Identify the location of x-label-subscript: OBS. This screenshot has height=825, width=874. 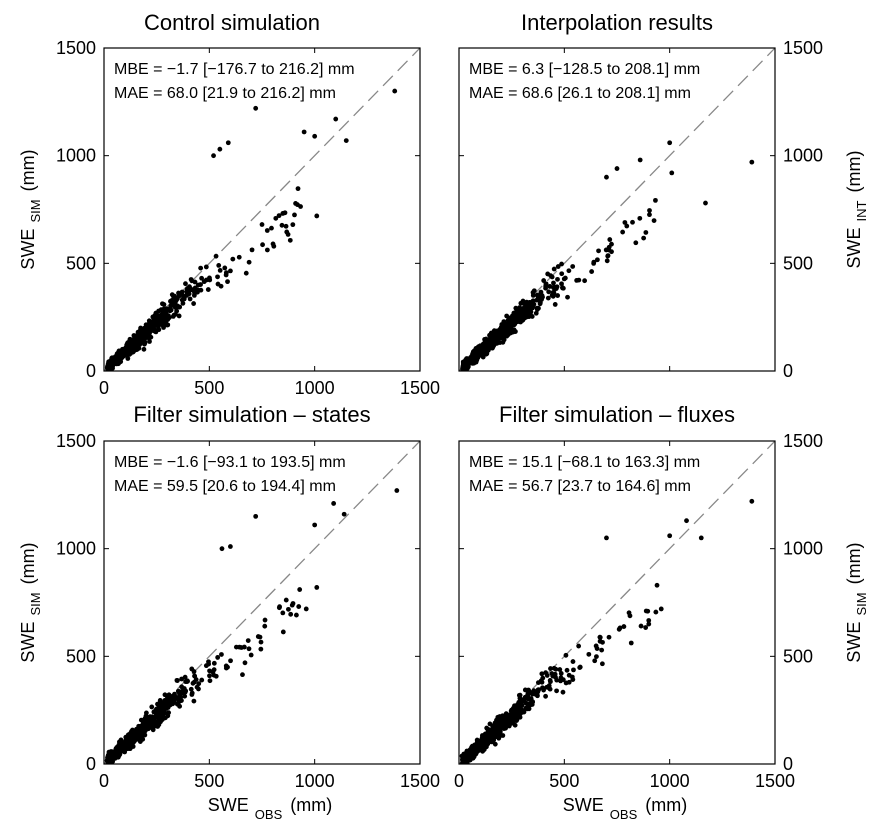
(269, 814).